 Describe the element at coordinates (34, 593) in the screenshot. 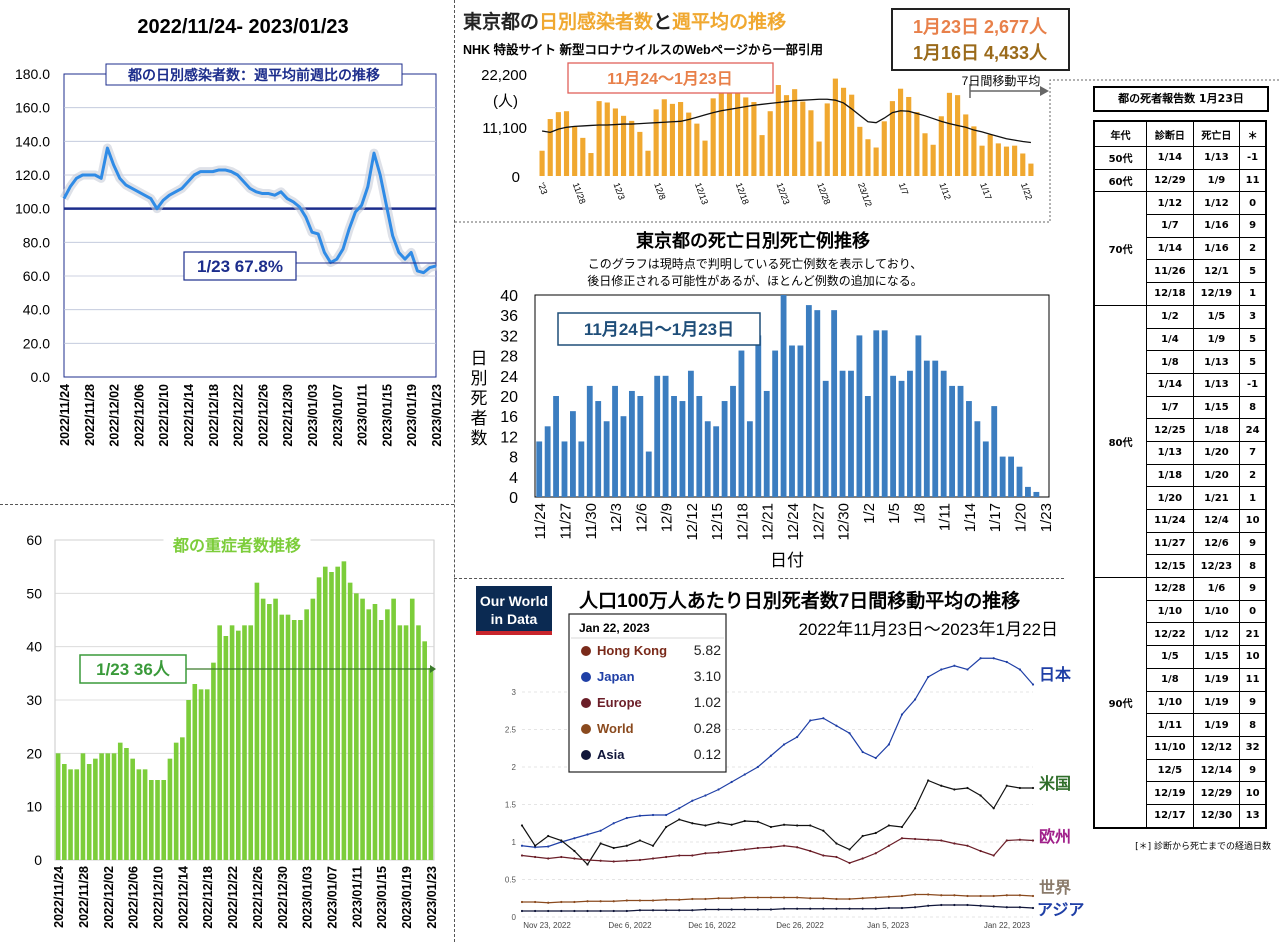

I see `y-tick-label: 50` at that location.